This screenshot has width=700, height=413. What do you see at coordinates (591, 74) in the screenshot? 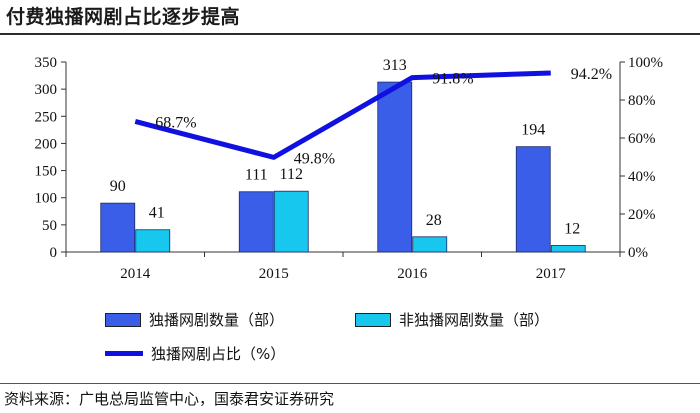
I see `data-label-share: 94.2%` at bounding box center [591, 74].